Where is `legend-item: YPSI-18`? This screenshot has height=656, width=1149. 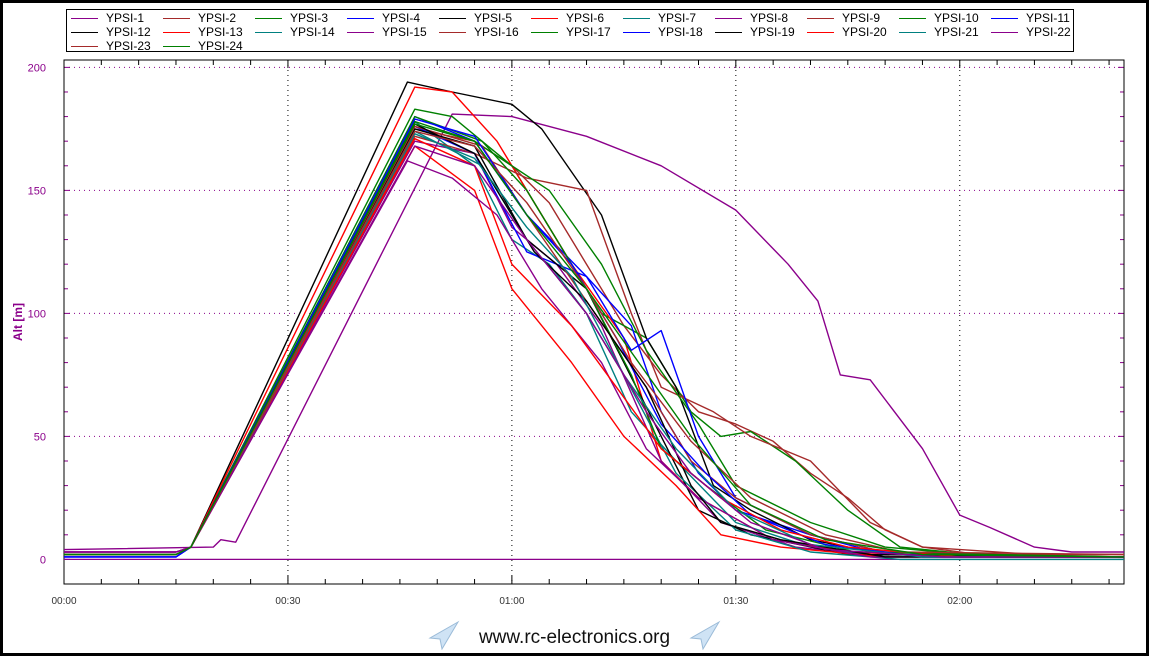
legend-item: YPSI-18 is located at coordinates (669, 32).